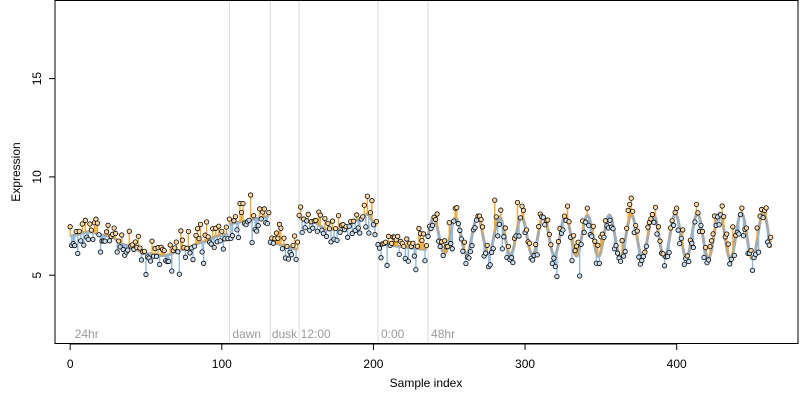  Describe the element at coordinates (43, 175) in the screenshot. I see `y-axis: 5 10 15` at that location.